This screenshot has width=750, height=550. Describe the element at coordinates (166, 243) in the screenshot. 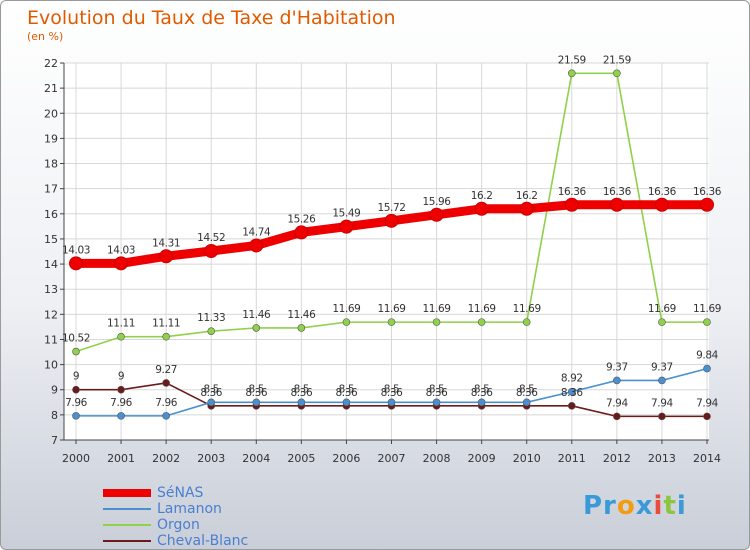

I see `data-label: 14.31` at that location.